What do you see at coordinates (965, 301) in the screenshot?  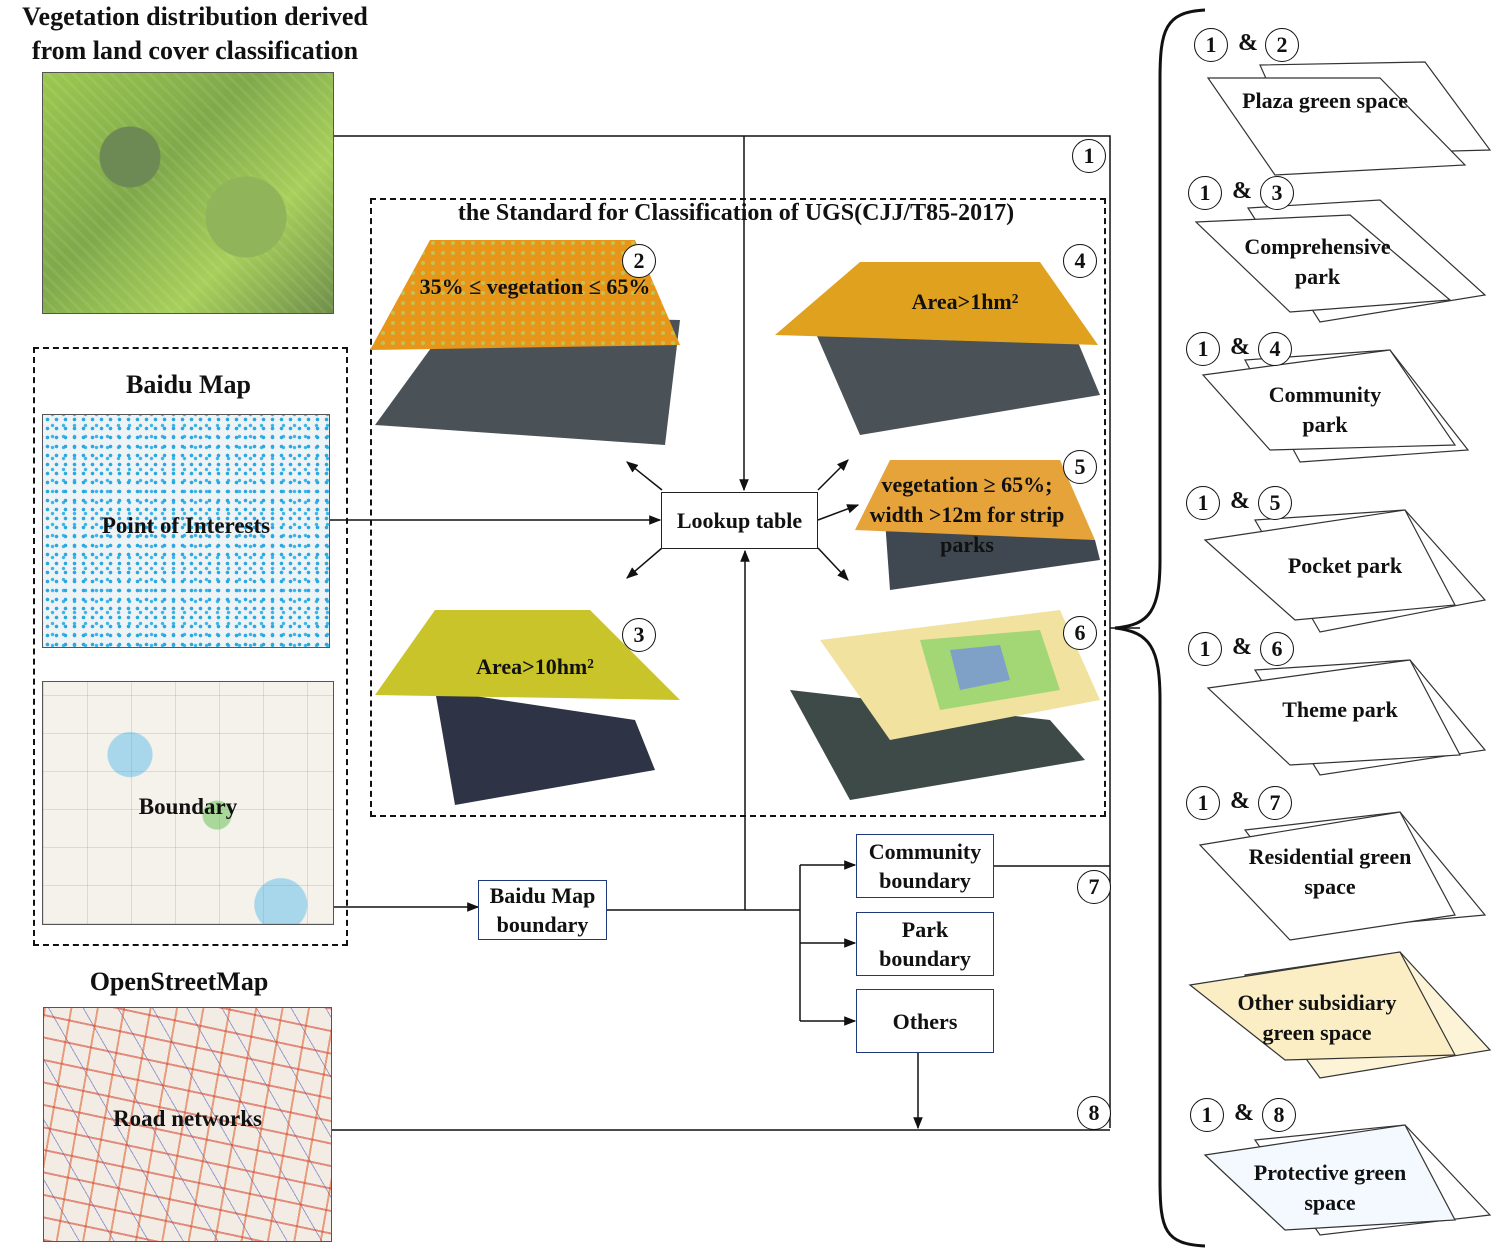 I see `panel4-label: Area>1hm²` at bounding box center [965, 301].